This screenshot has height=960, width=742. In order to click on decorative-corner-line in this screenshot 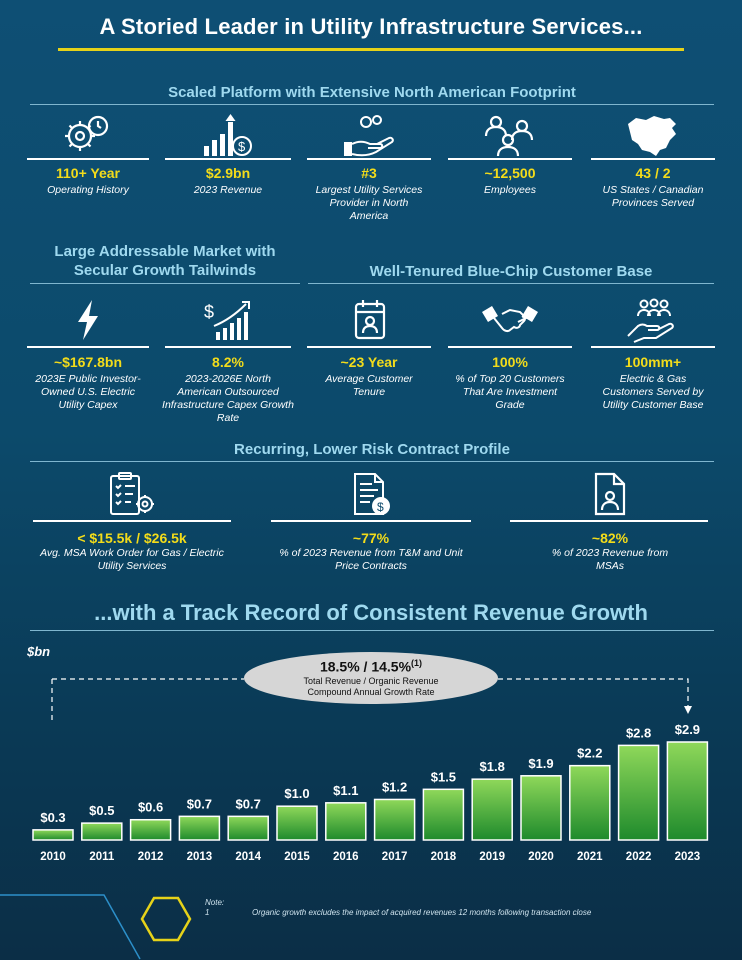, I will do `click(70, 927)`.